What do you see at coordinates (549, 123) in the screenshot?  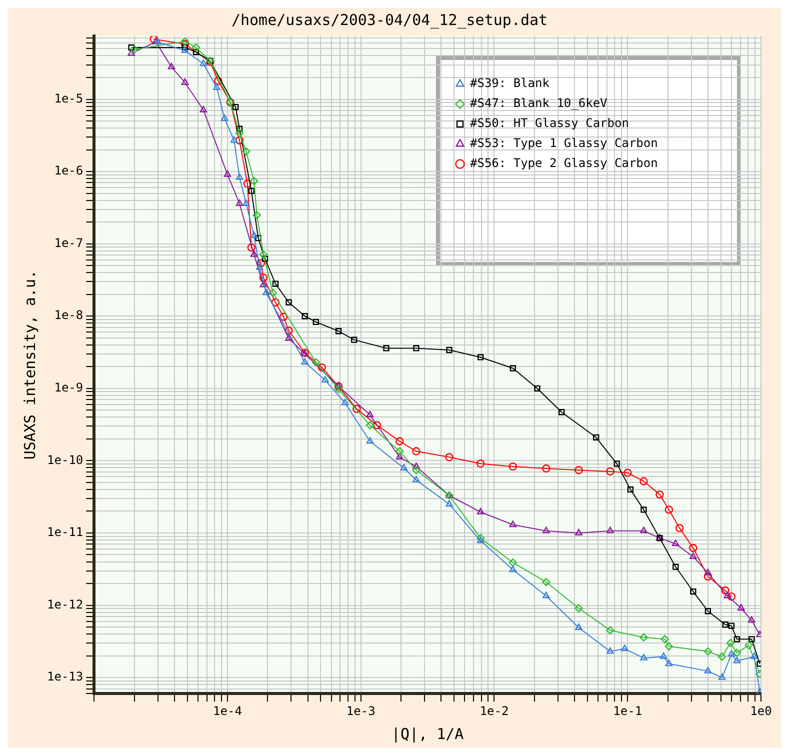 I see `legend-label: #S50: HT Glassy Carbon` at bounding box center [549, 123].